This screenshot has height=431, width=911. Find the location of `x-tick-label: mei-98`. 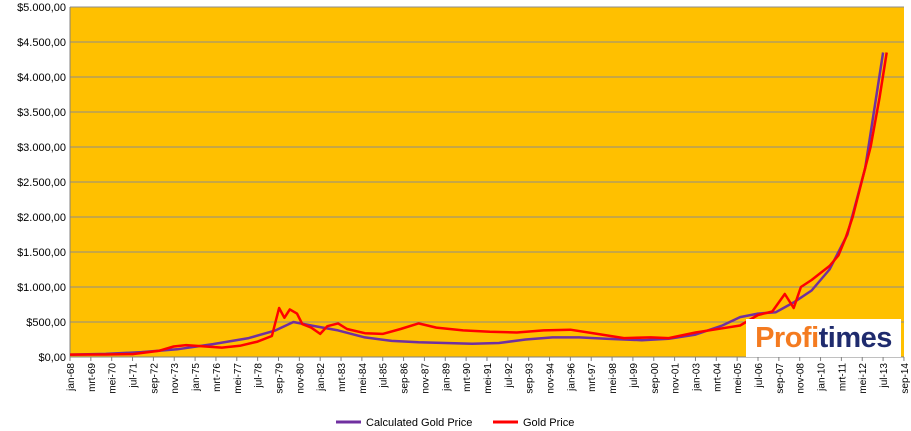

x-tick-label: mei-98 is located at coordinates (613, 378).